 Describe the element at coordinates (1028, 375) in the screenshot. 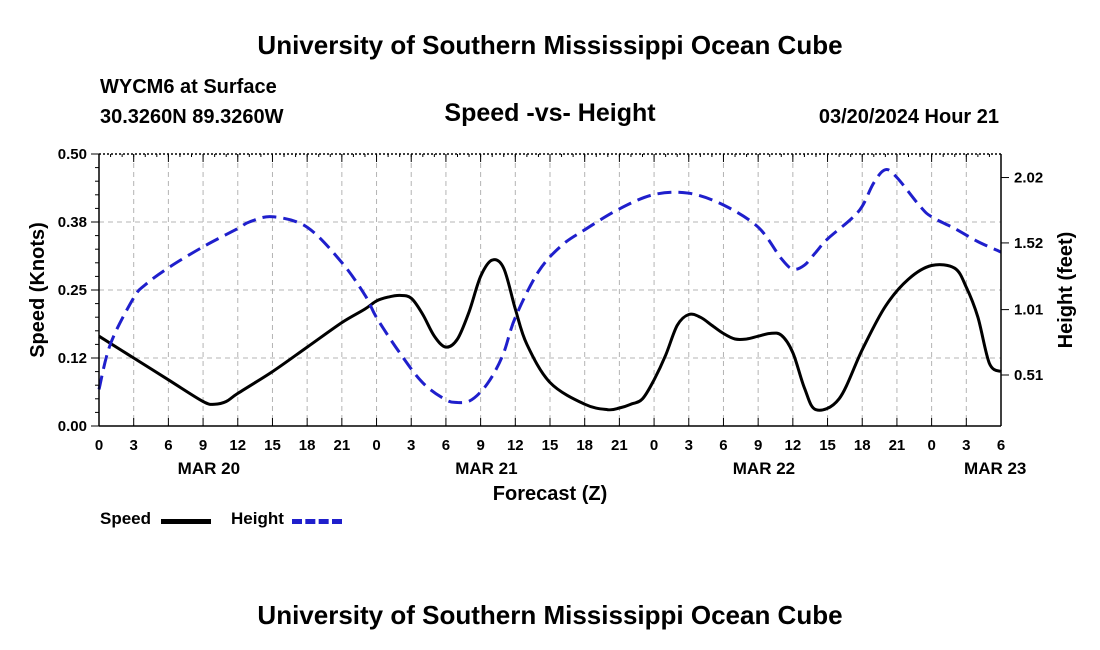

I see `y-right-tick-label: 0.51` at that location.